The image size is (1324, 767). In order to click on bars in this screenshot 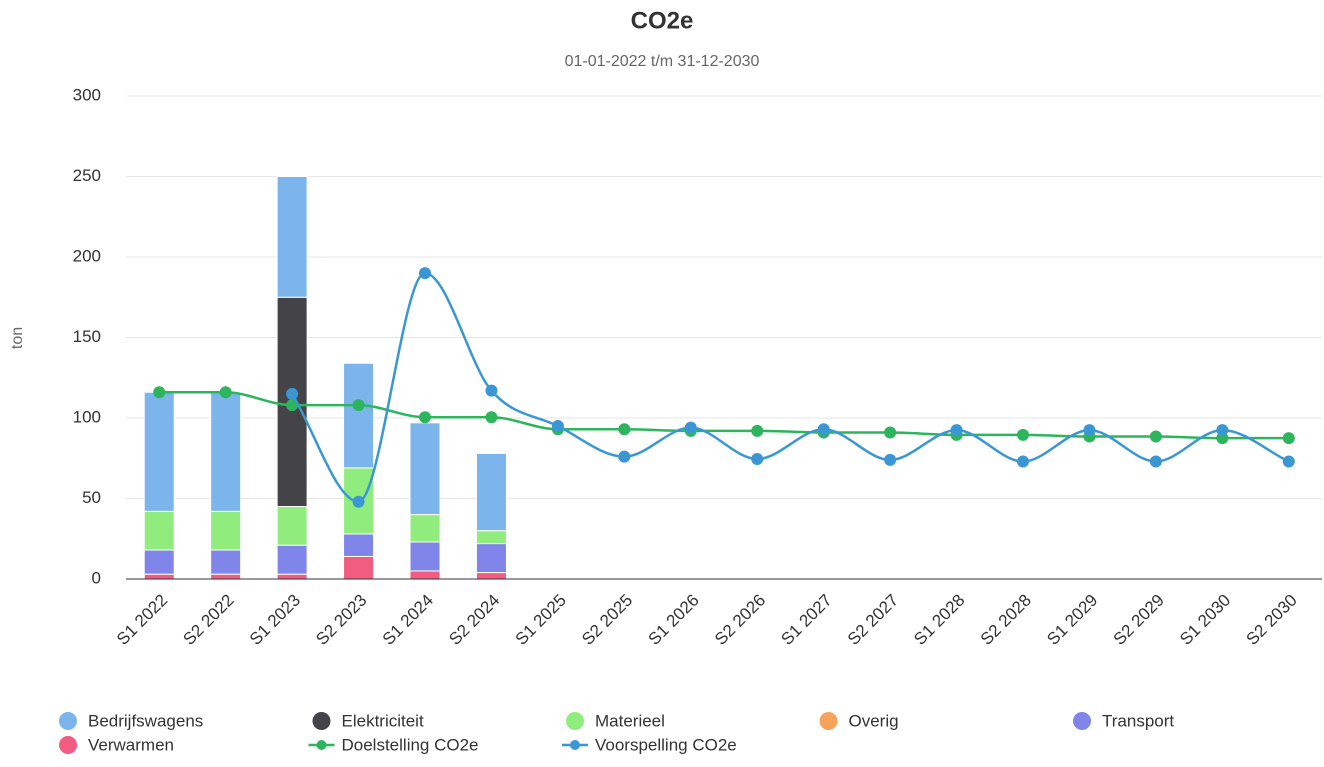, I will do `click(325, 378)`.